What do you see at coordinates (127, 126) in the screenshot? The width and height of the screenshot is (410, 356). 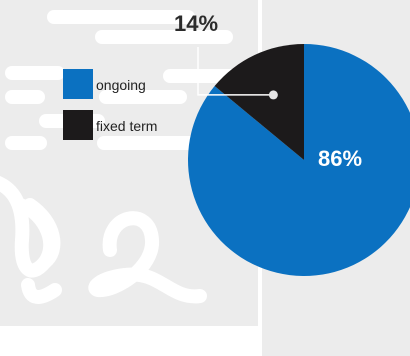 I see `legend-label-fixed-term: fixed term` at bounding box center [127, 126].